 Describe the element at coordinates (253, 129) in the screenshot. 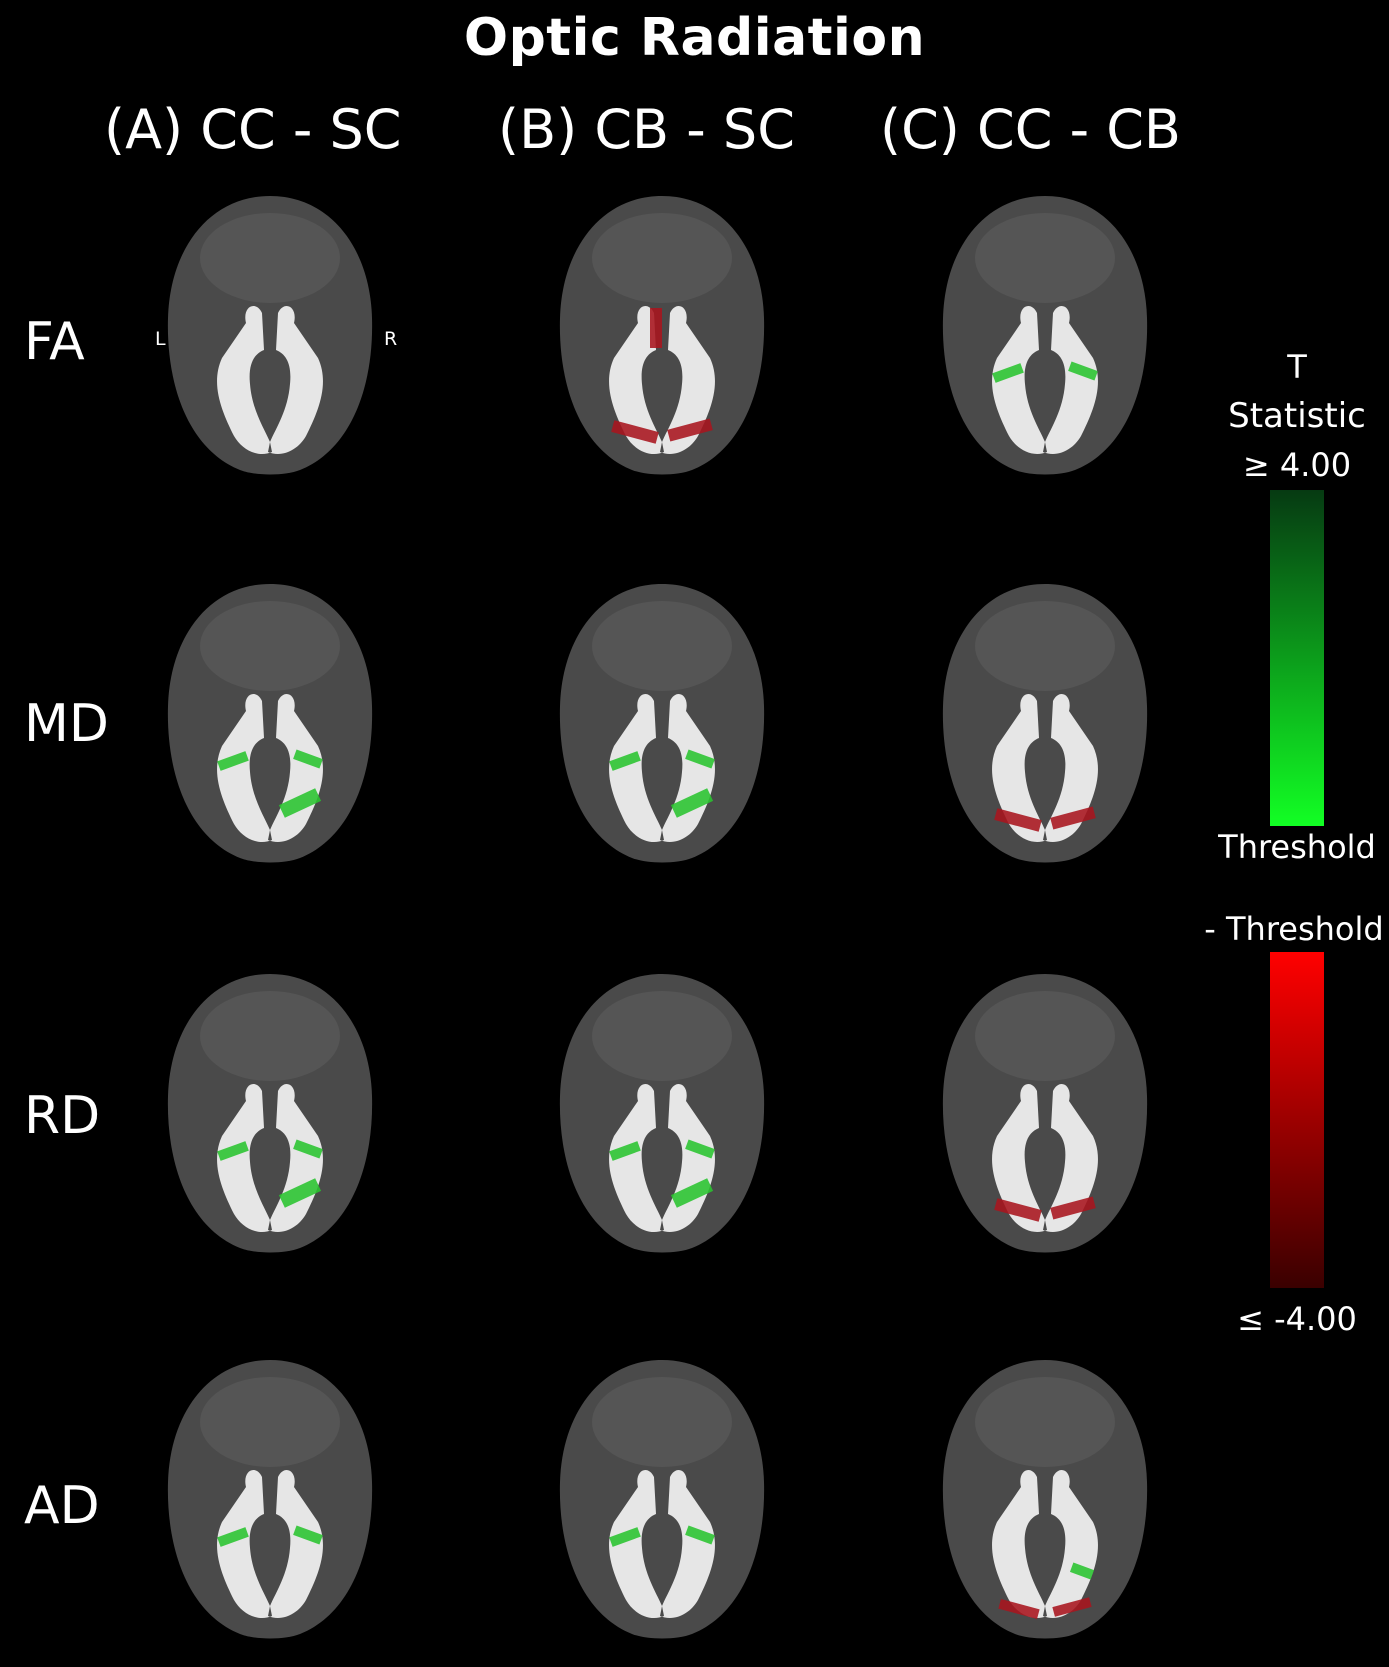

I see `column-header-a: (A) CC - SC` at that location.